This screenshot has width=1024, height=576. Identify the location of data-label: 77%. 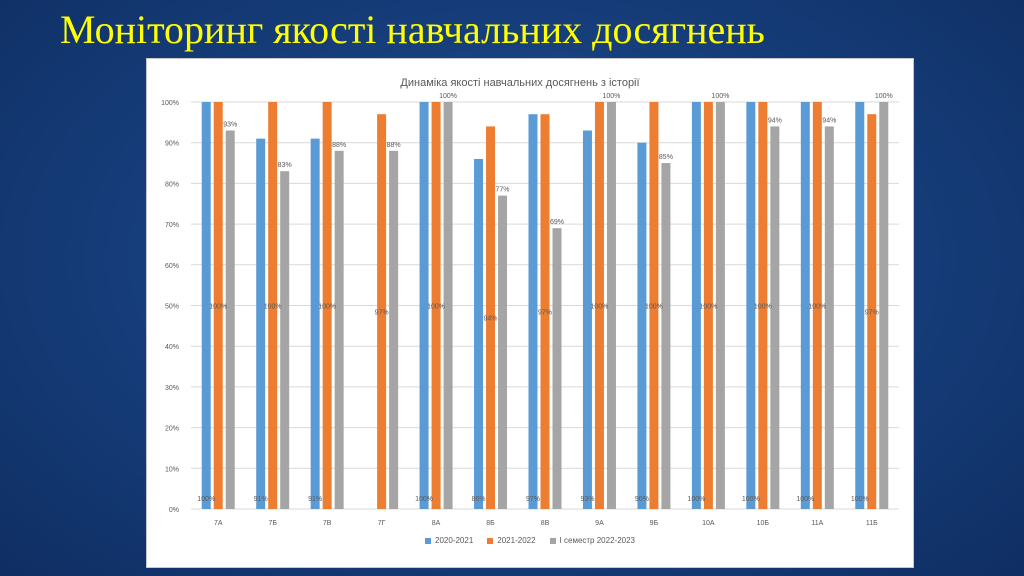
(503, 190).